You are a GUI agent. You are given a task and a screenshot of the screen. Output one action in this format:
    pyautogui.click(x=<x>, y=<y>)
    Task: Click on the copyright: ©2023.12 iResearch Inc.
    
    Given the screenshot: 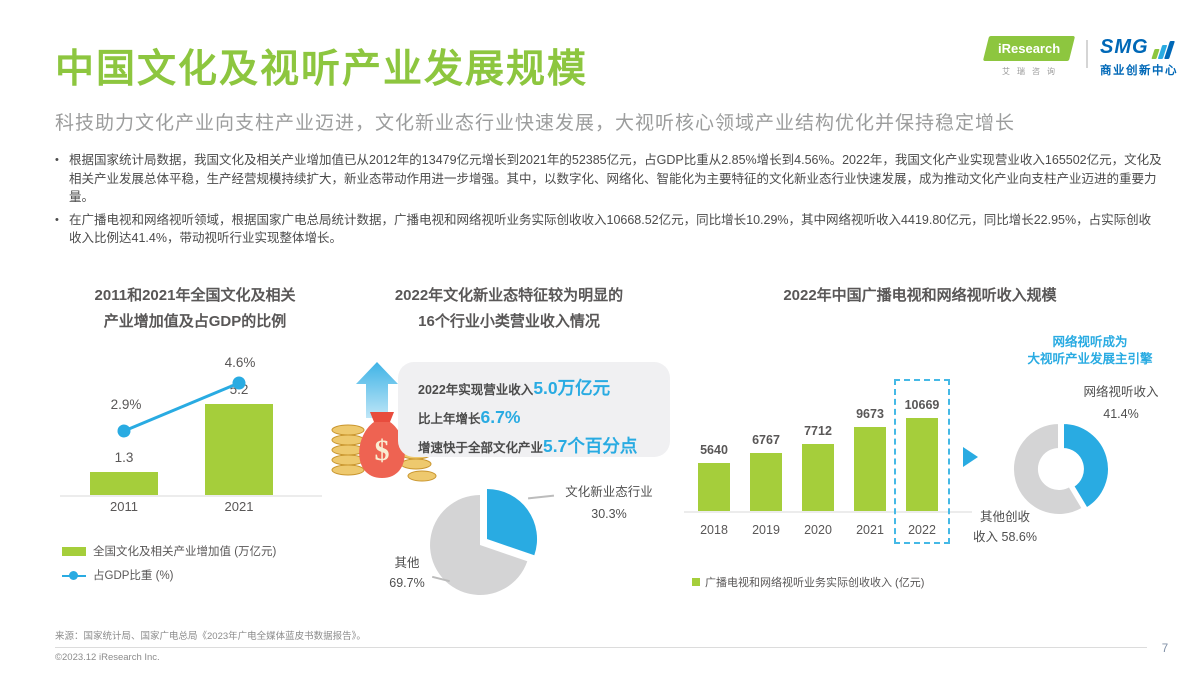 What is the action you would take?
    pyautogui.click(x=107, y=657)
    